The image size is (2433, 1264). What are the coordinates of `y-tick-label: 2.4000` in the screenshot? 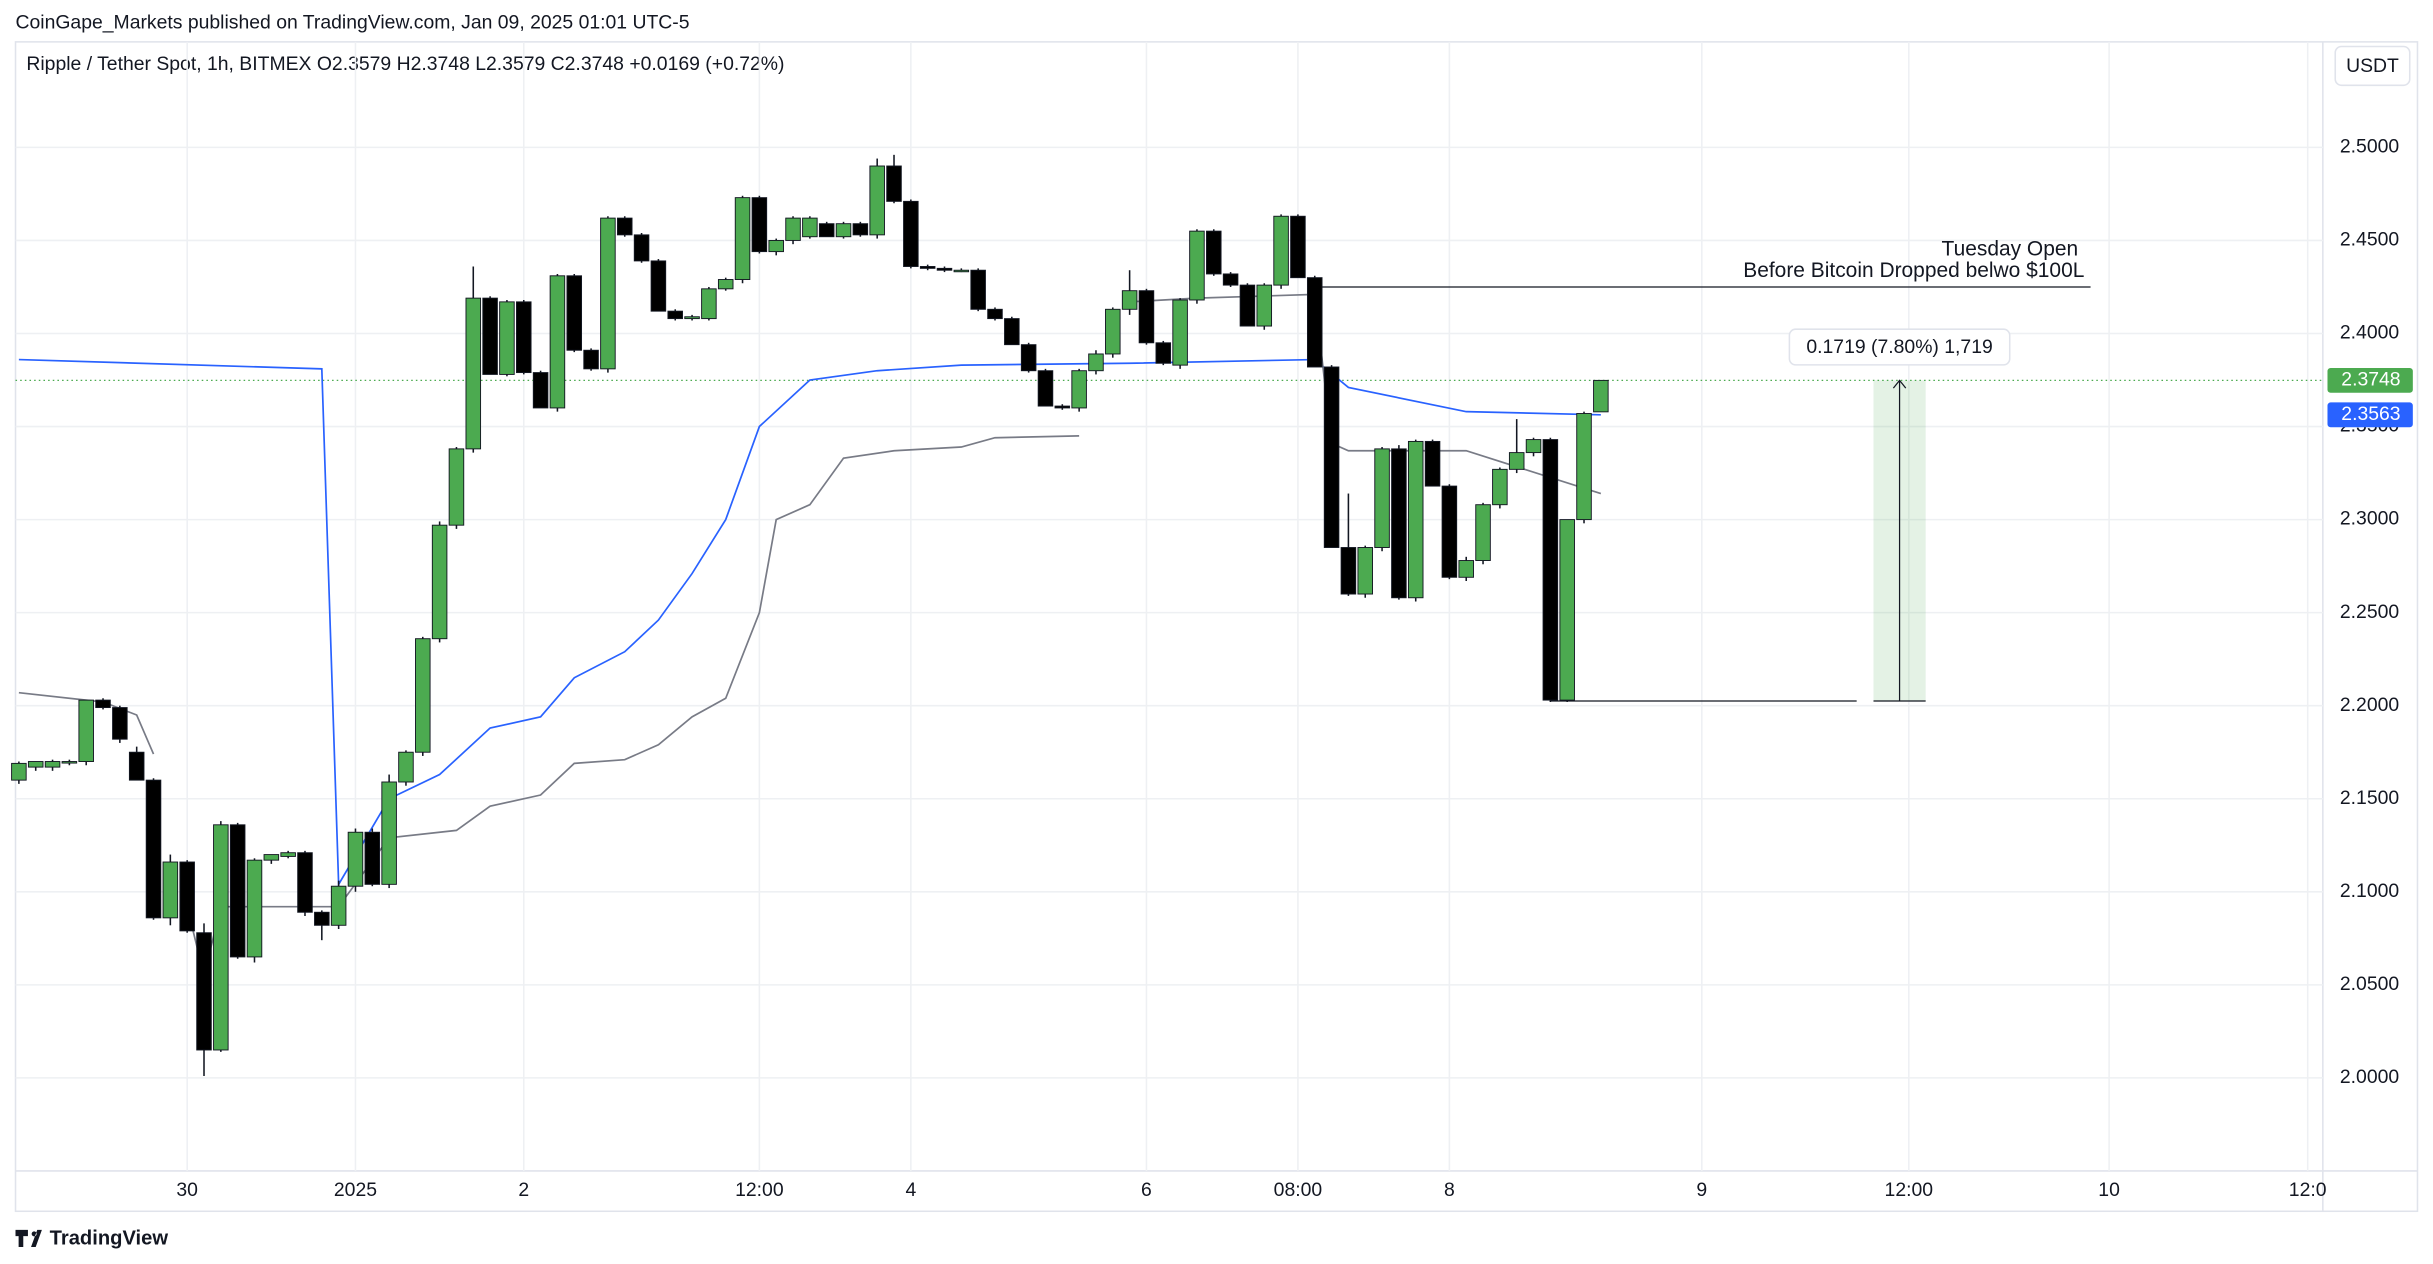 It's located at (2369, 333).